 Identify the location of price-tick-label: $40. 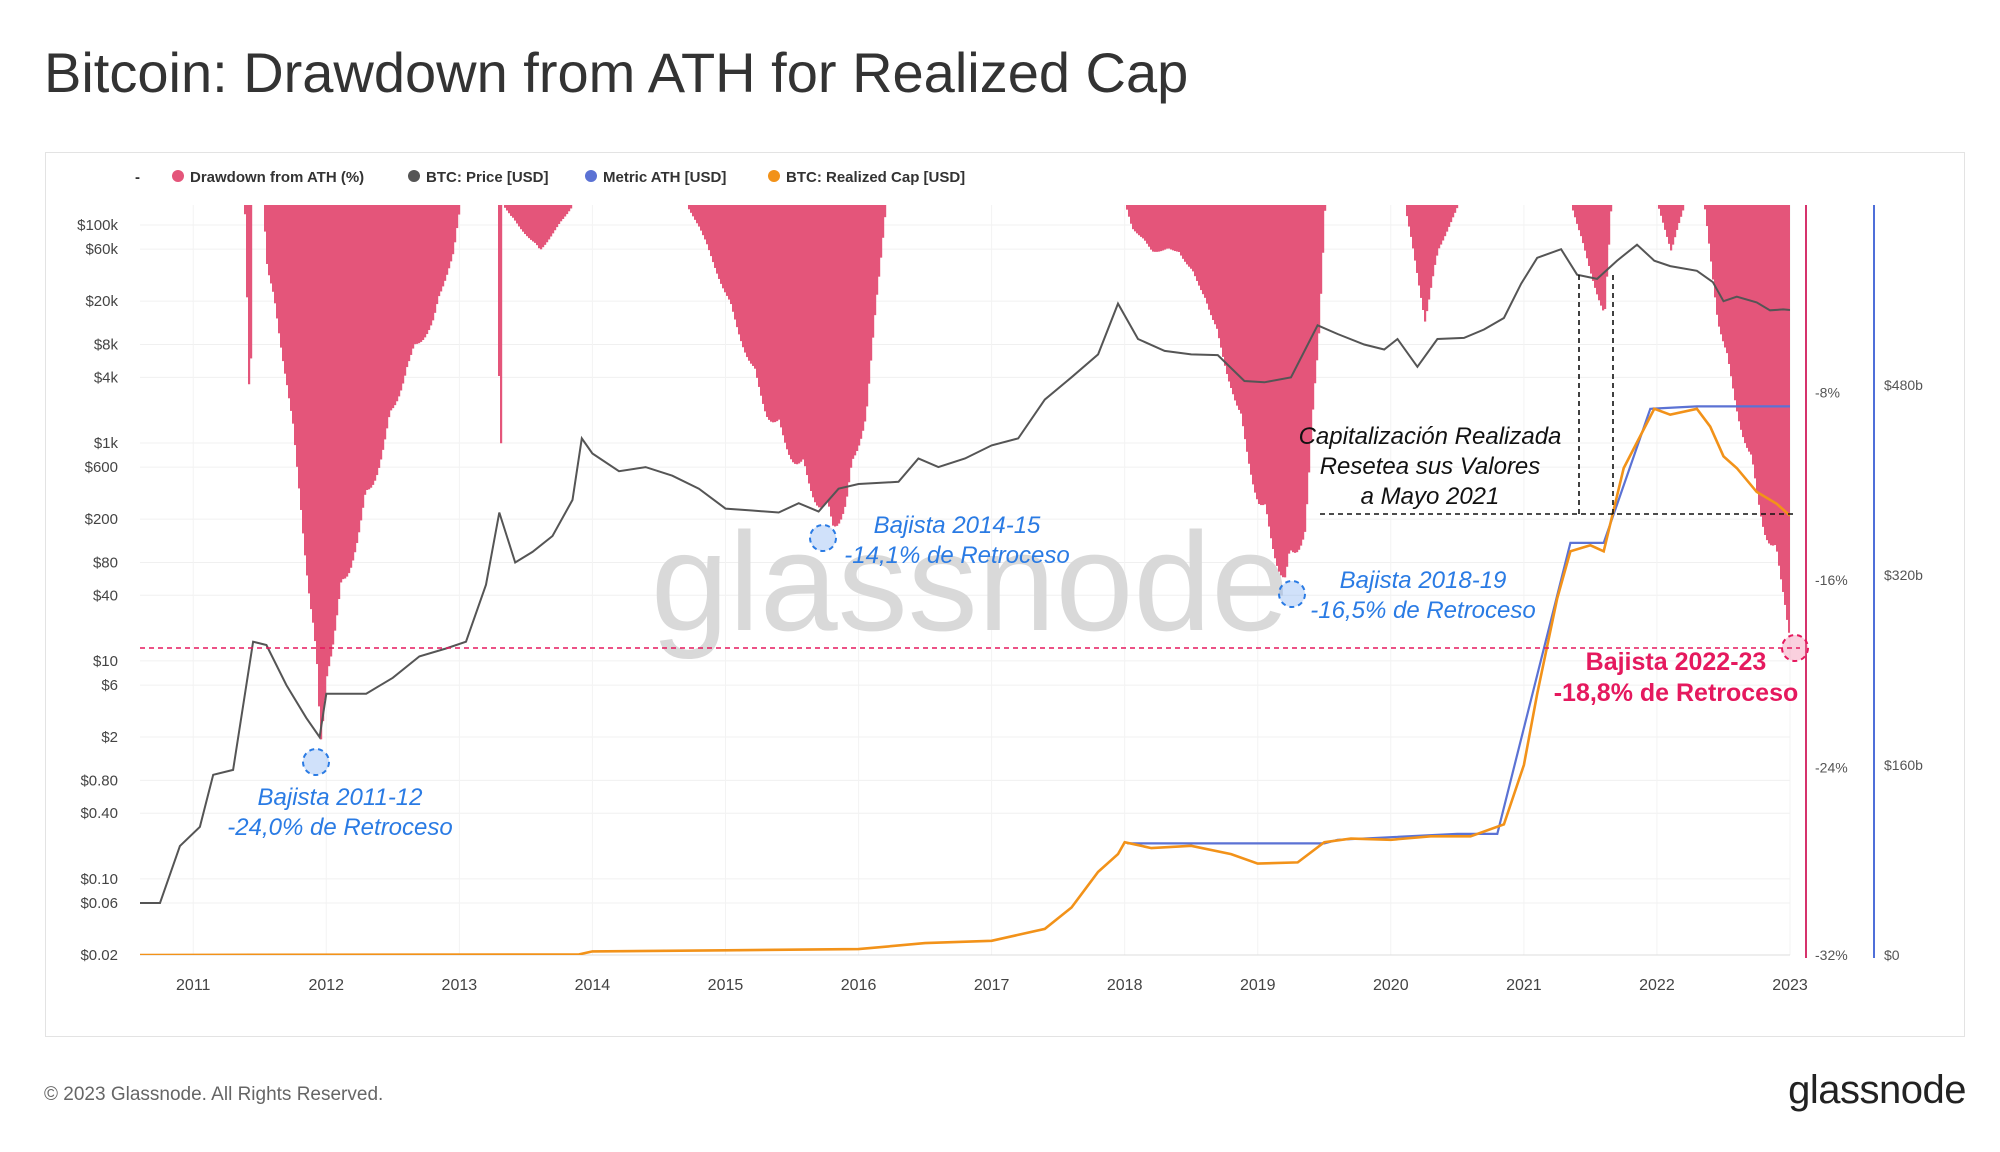
(105, 595).